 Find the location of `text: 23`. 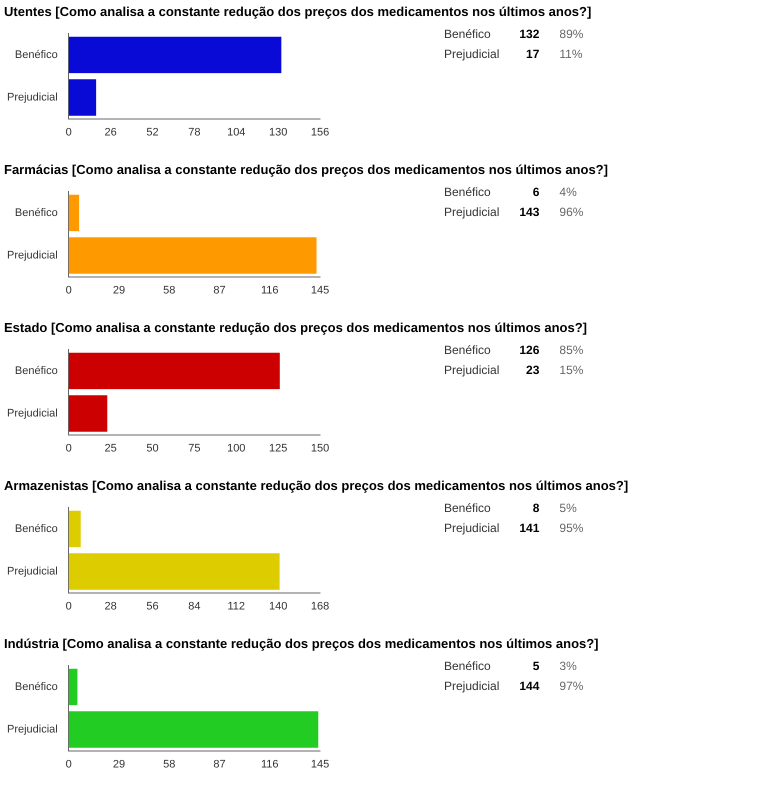

text: 23 is located at coordinates (532, 370).